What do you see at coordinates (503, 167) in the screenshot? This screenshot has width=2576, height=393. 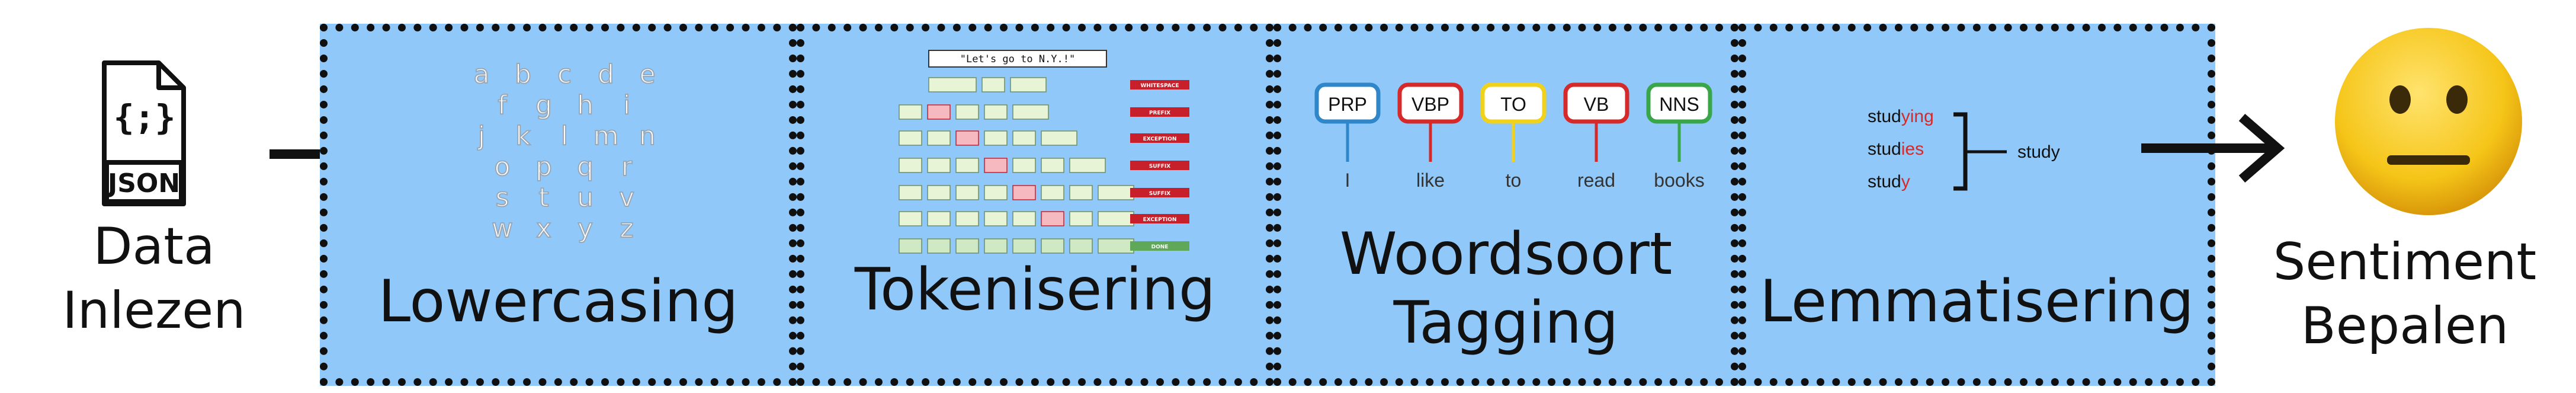 I see `alphabet-letter: o` at bounding box center [503, 167].